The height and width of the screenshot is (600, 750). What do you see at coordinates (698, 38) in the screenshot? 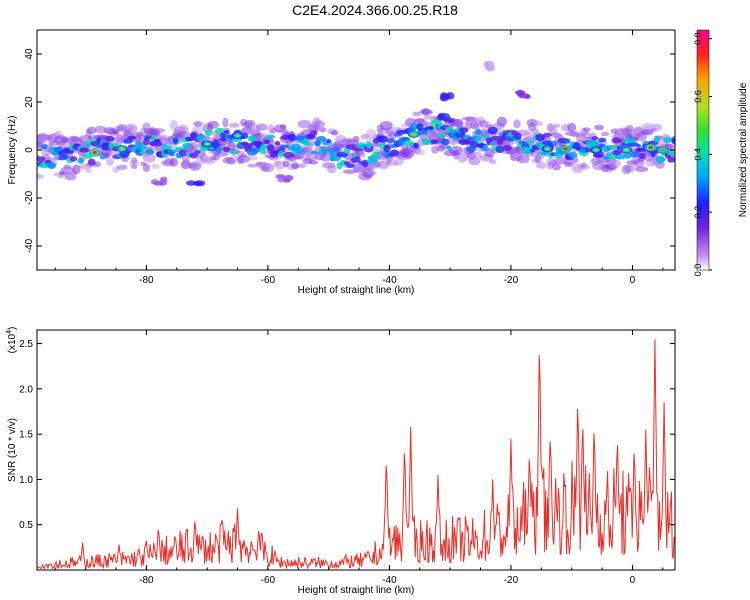
I see `colorbar-tick-label: 0.8` at bounding box center [698, 38].